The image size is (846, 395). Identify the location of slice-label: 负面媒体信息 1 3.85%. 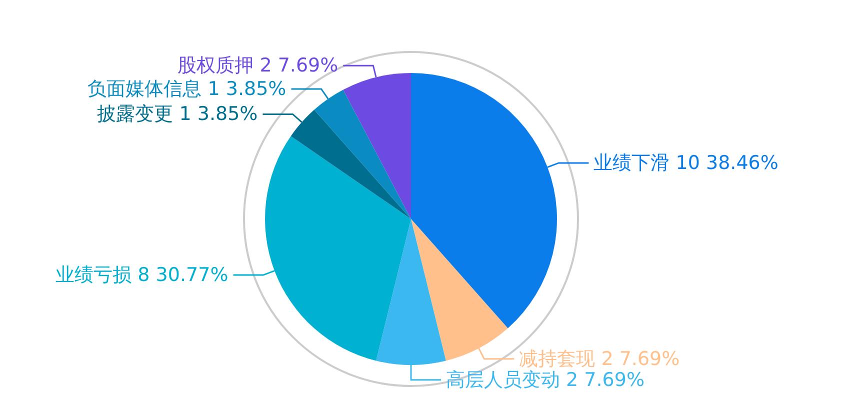
(187, 89).